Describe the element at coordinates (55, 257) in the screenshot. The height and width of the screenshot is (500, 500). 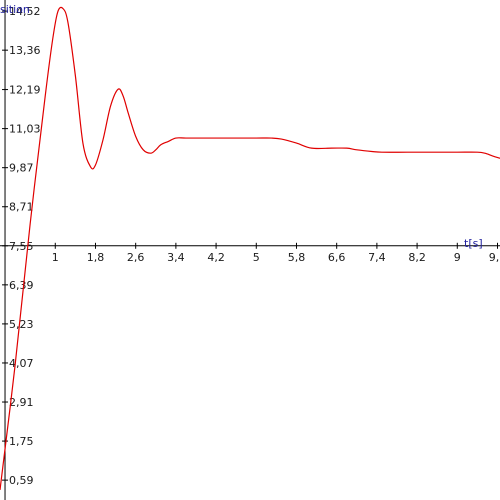
I see `x-tick-label: 1` at that location.